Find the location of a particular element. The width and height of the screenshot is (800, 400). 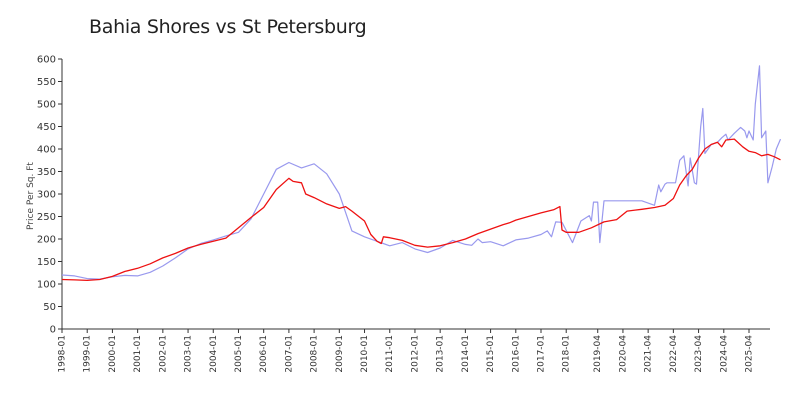

x-tick-label: 2022-04 is located at coordinates (674, 354).